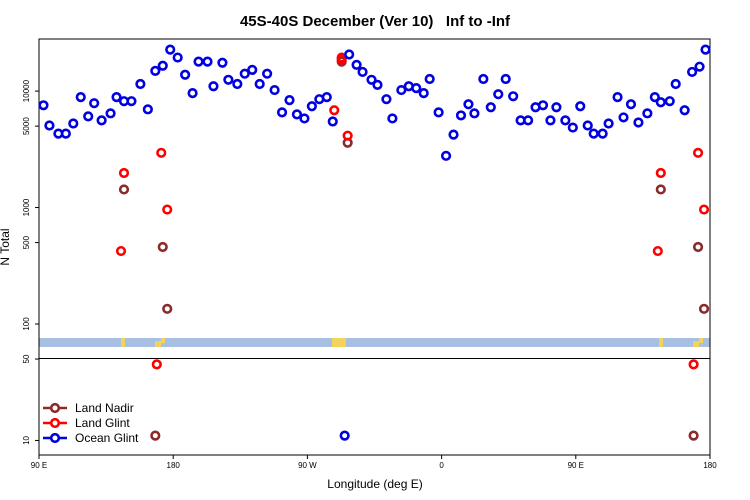 Image resolution: width=750 pixels, height=500 pixels. Describe the element at coordinates (26, 439) in the screenshot. I see `y-tick-label: 10` at that location.